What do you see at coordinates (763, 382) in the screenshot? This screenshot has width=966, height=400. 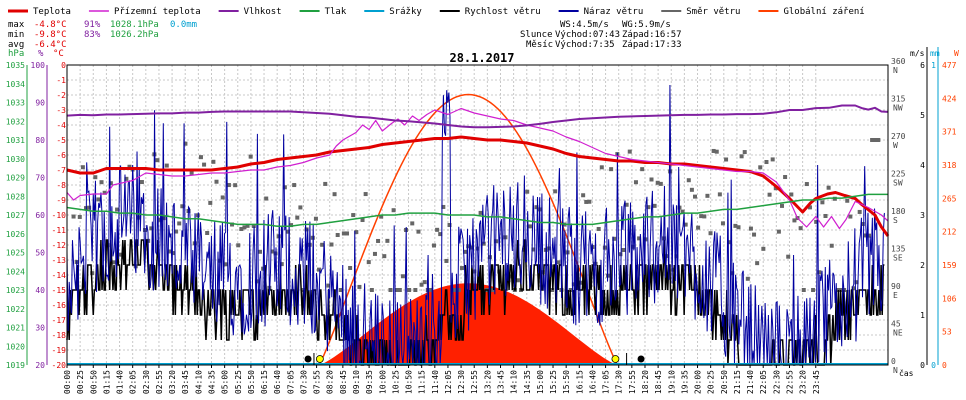 I see `x-tick-label: 22:05` at bounding box center [763, 382].